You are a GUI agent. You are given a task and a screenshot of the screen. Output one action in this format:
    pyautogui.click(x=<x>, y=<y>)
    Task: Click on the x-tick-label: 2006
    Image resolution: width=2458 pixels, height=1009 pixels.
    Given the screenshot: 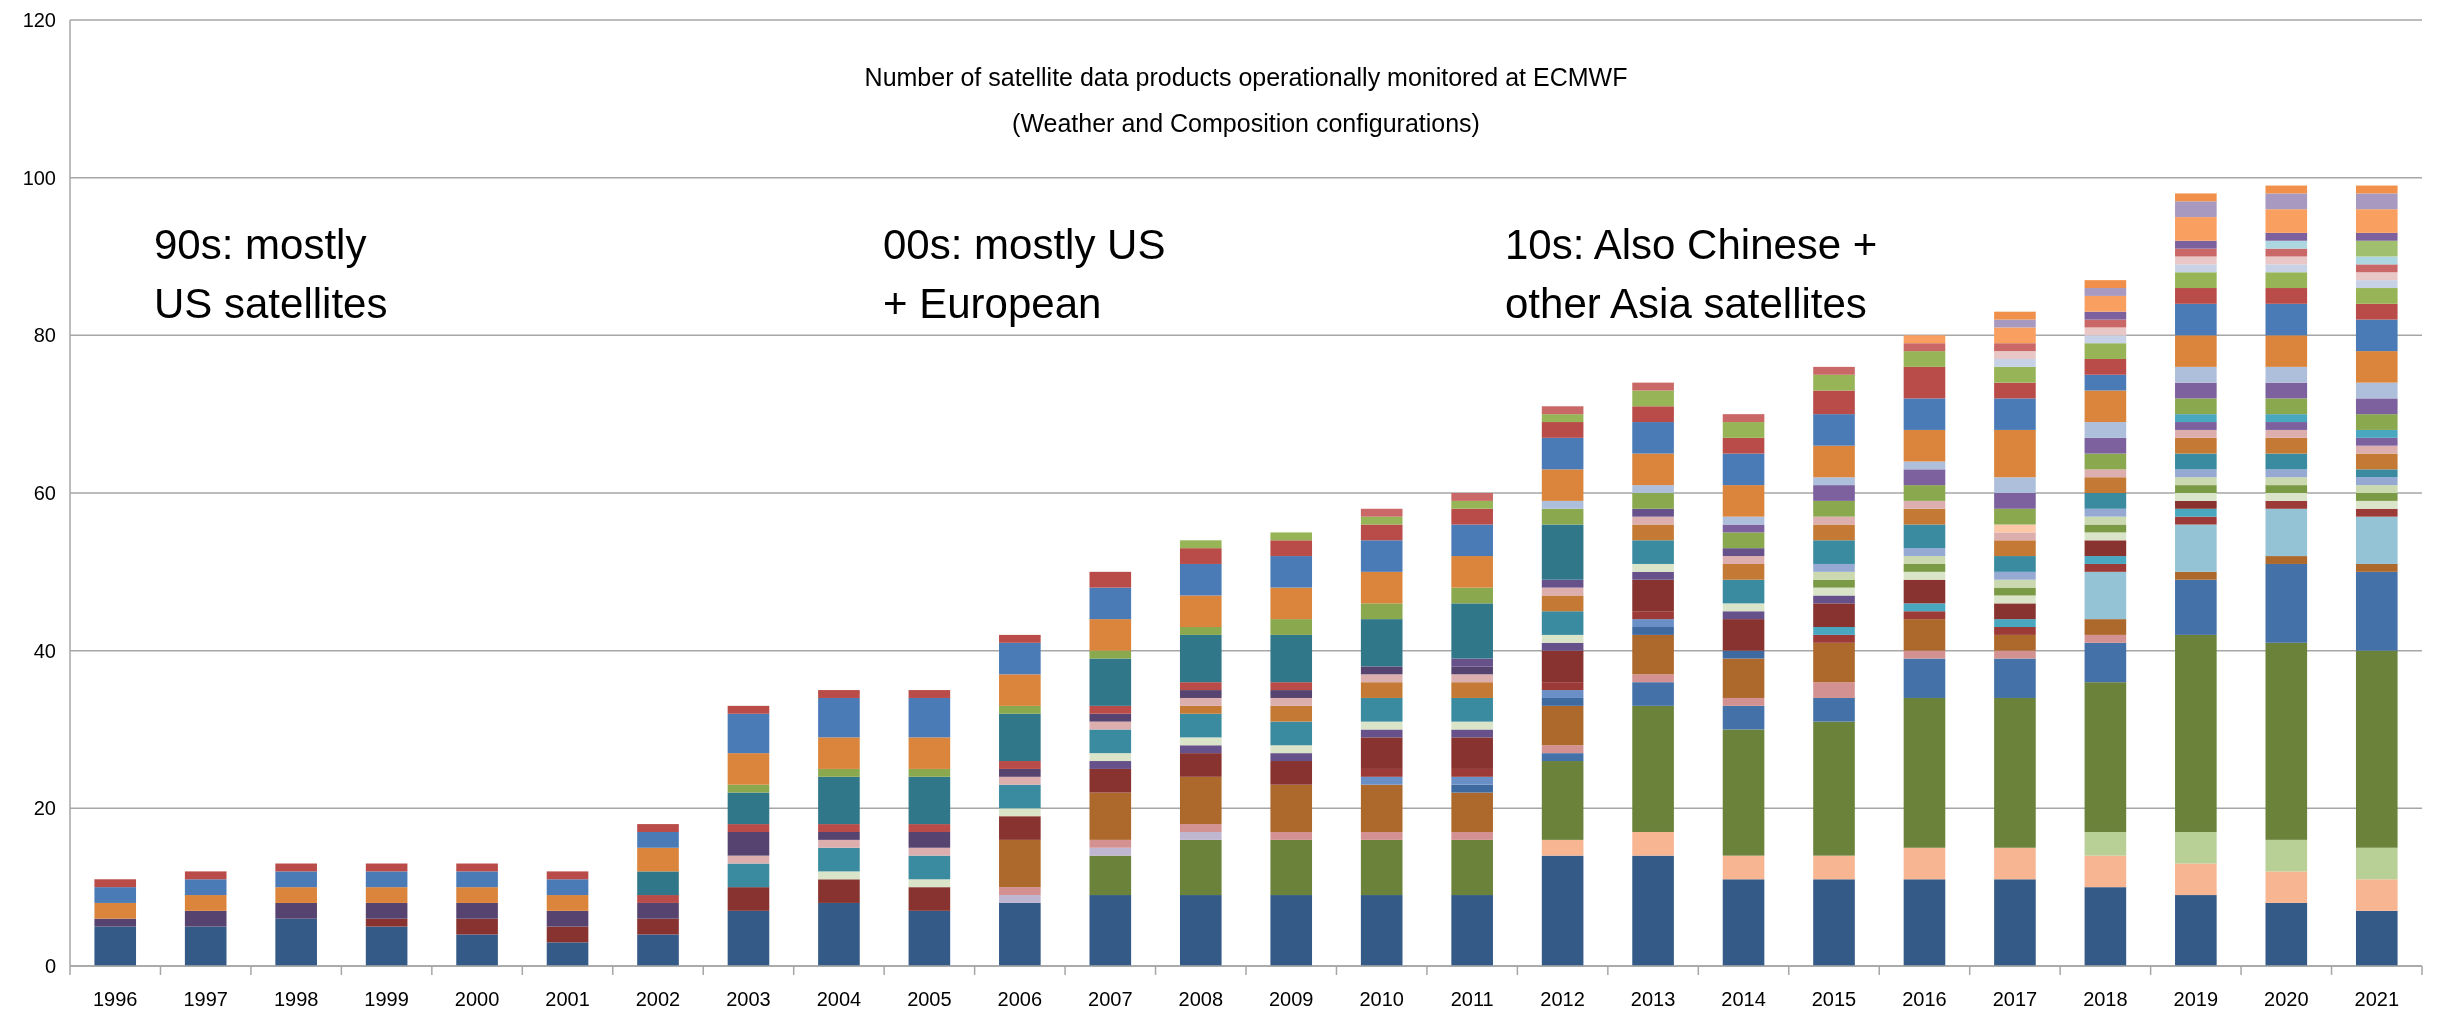 What is the action you would take?
    pyautogui.click(x=1020, y=998)
    